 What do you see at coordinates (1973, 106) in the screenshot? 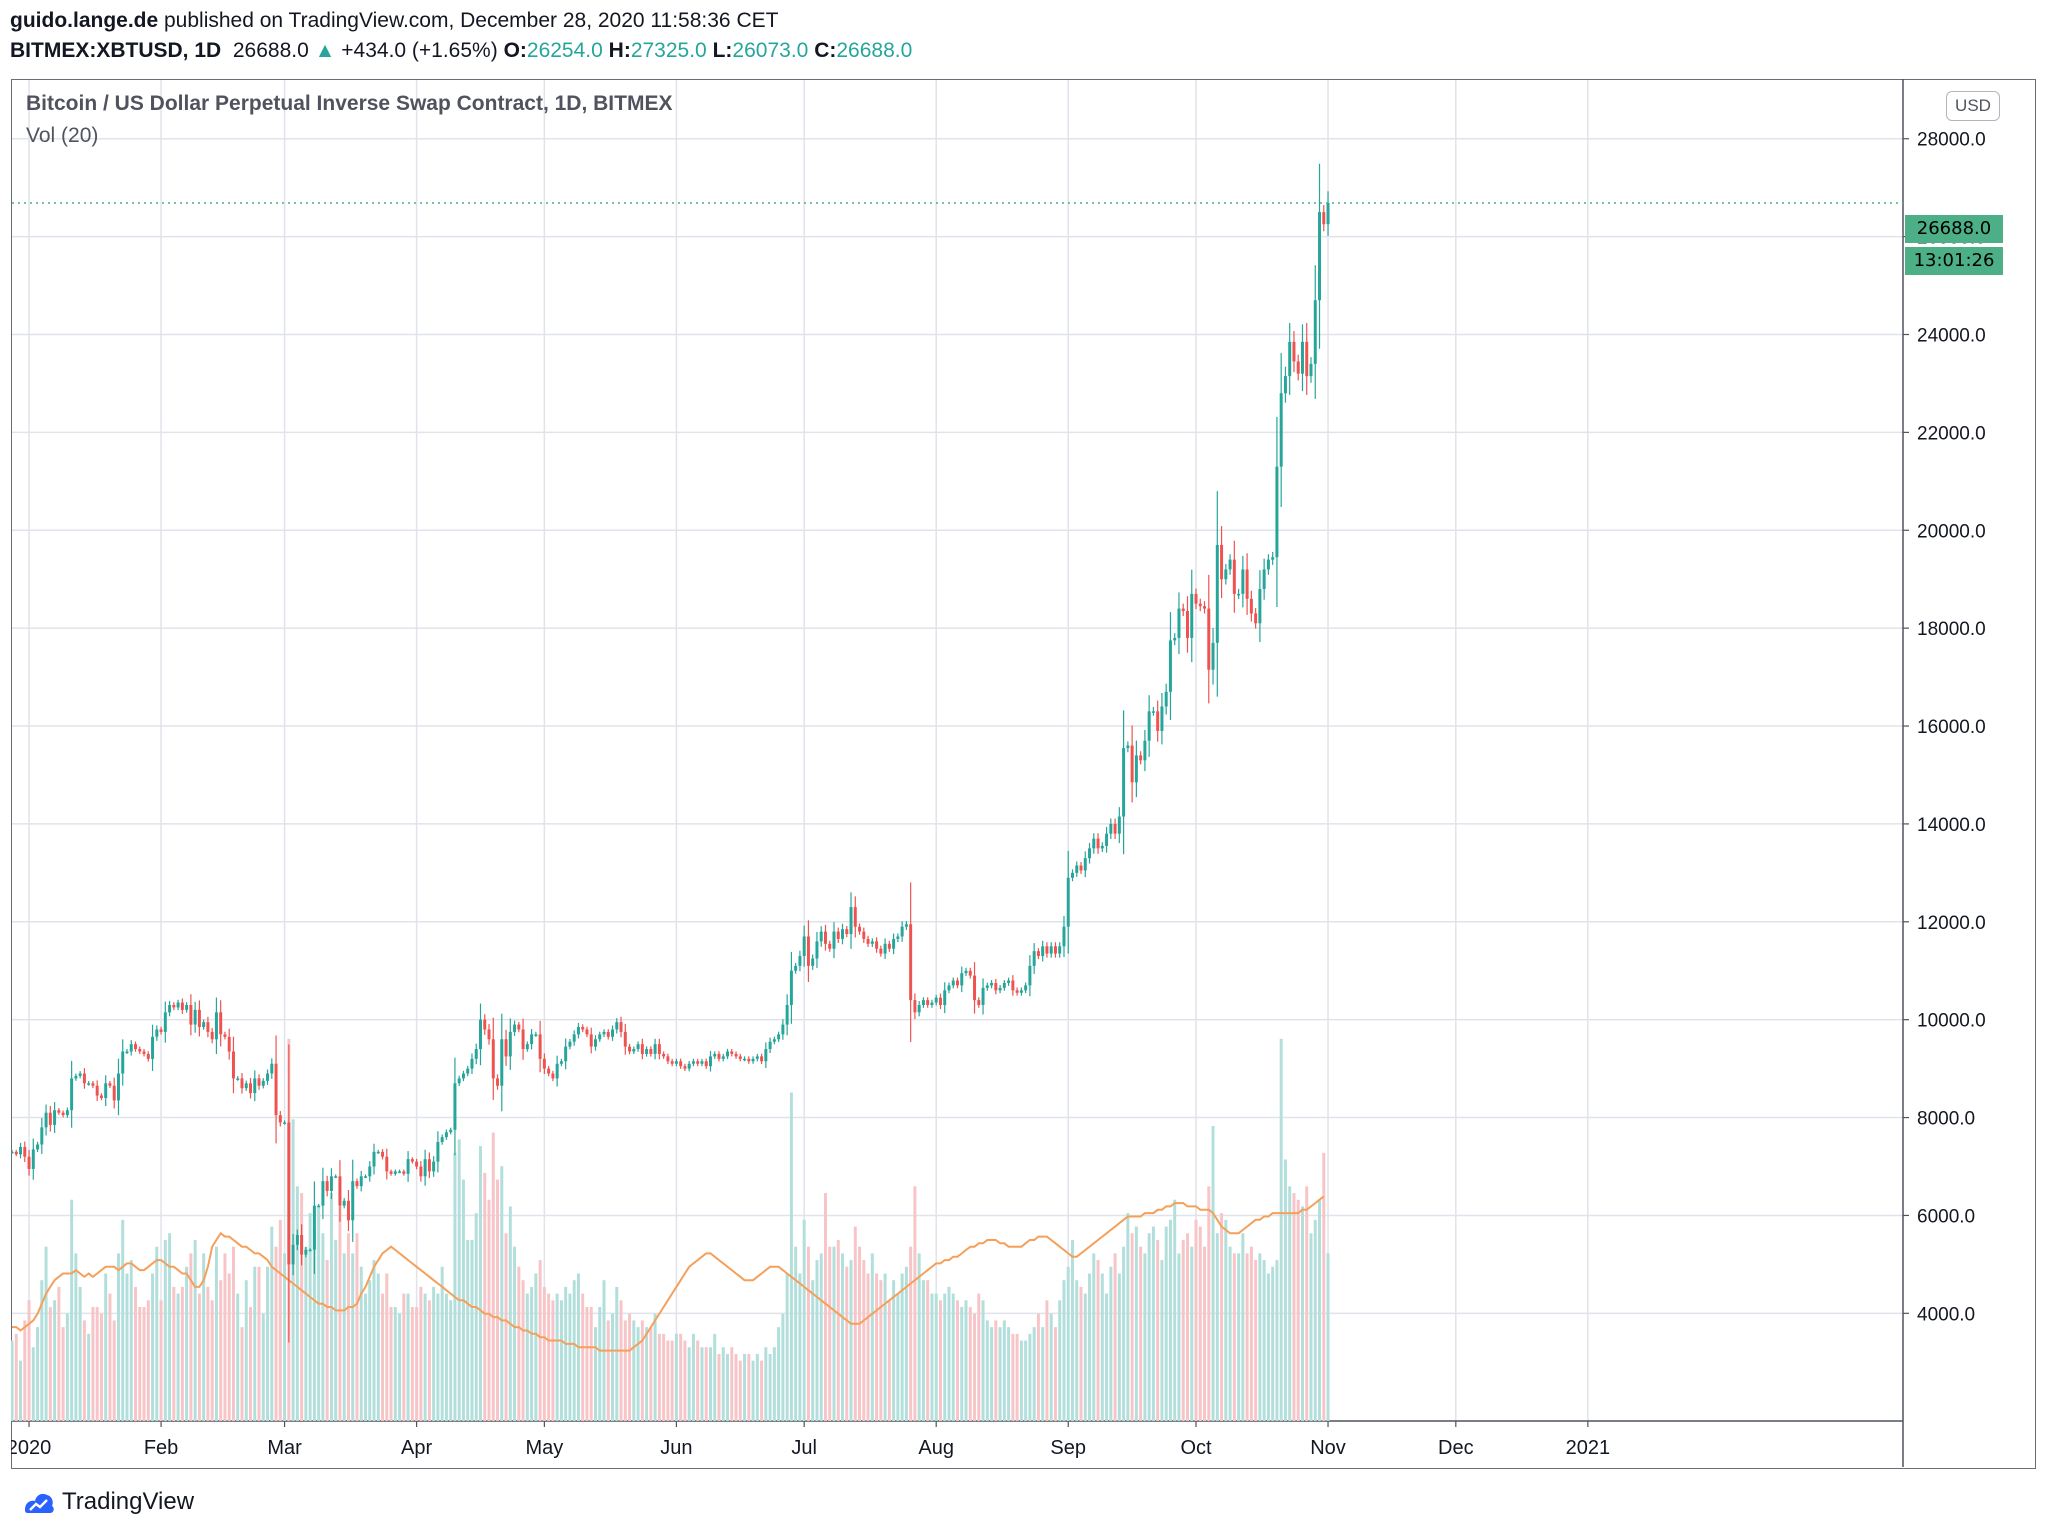
I see `currency-button: USD` at bounding box center [1973, 106].